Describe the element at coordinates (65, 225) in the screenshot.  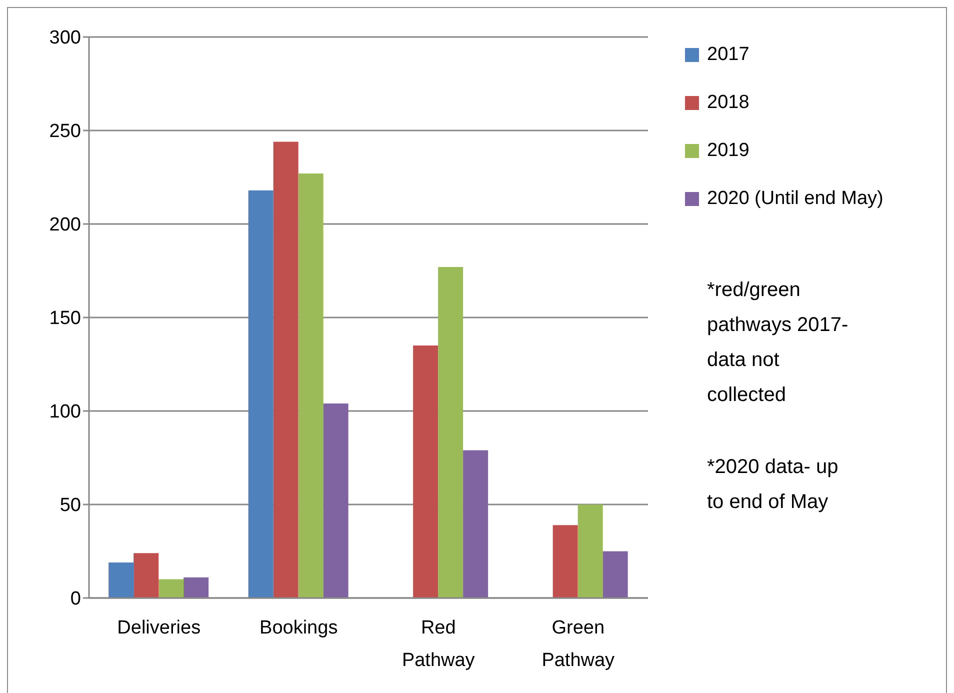
I see `y-tick-label: 200` at that location.